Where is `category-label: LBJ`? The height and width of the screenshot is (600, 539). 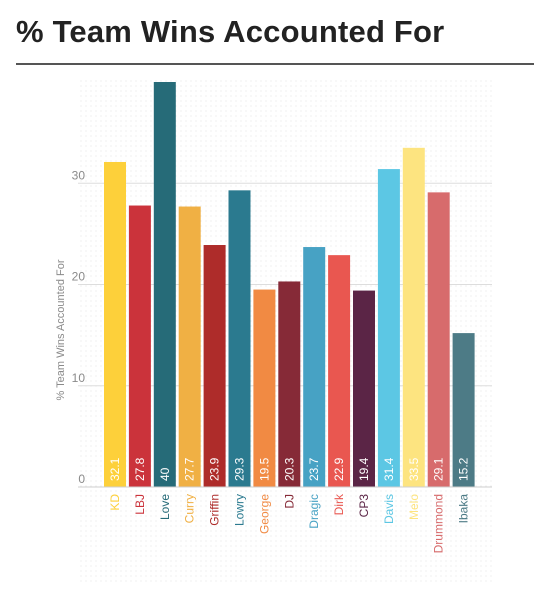
category-label: LBJ is located at coordinates (140, 504).